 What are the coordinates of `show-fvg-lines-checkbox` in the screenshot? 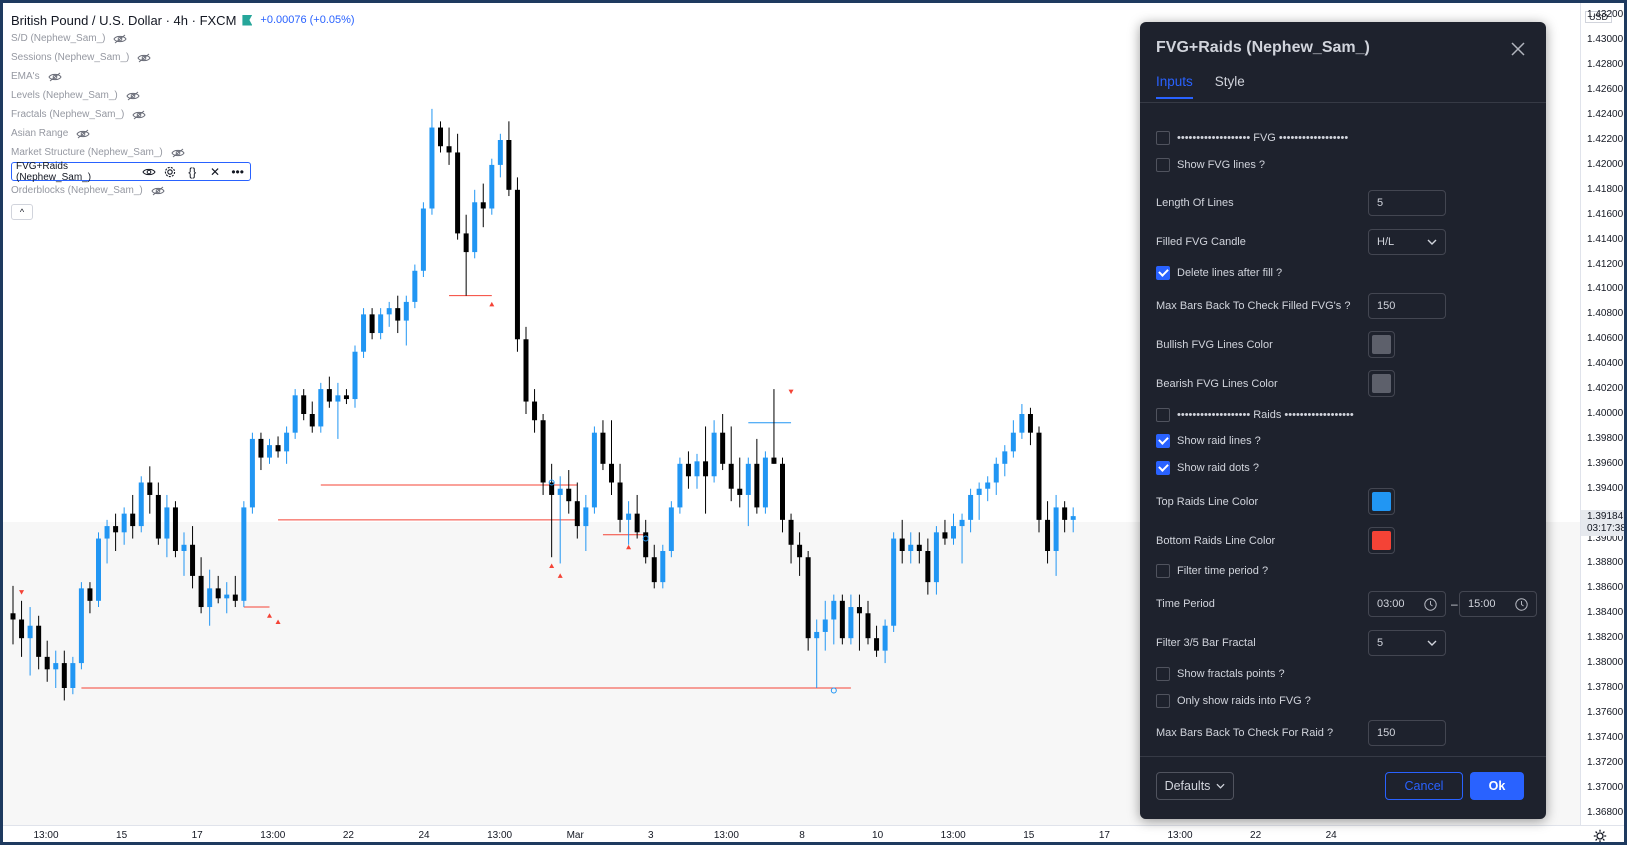 It's located at (1163, 165).